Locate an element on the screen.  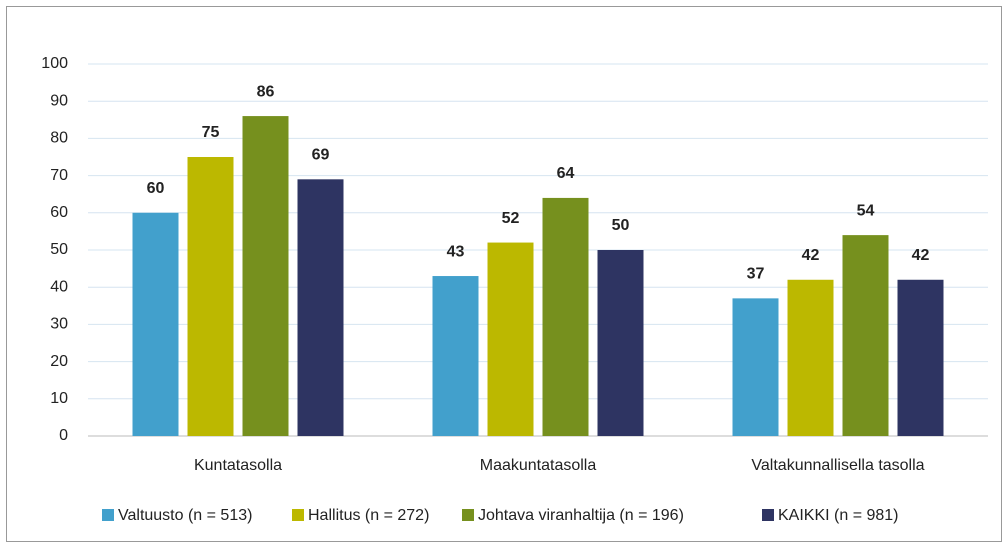
x-tick-label: Kuntatasolla is located at coordinates (238, 465).